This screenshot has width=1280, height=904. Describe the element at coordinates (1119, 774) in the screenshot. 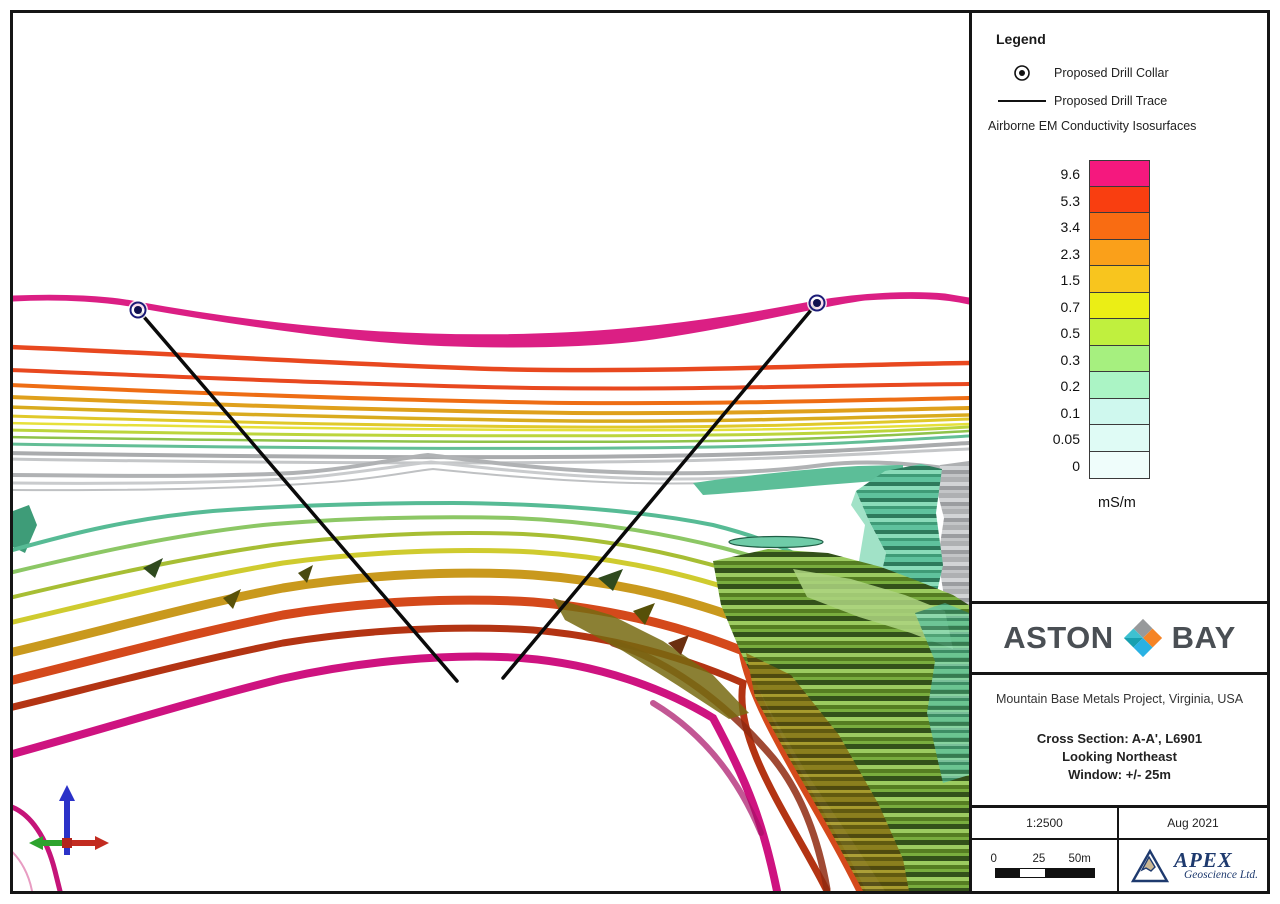

I see `section-window: Window: +/- 25m` at that location.